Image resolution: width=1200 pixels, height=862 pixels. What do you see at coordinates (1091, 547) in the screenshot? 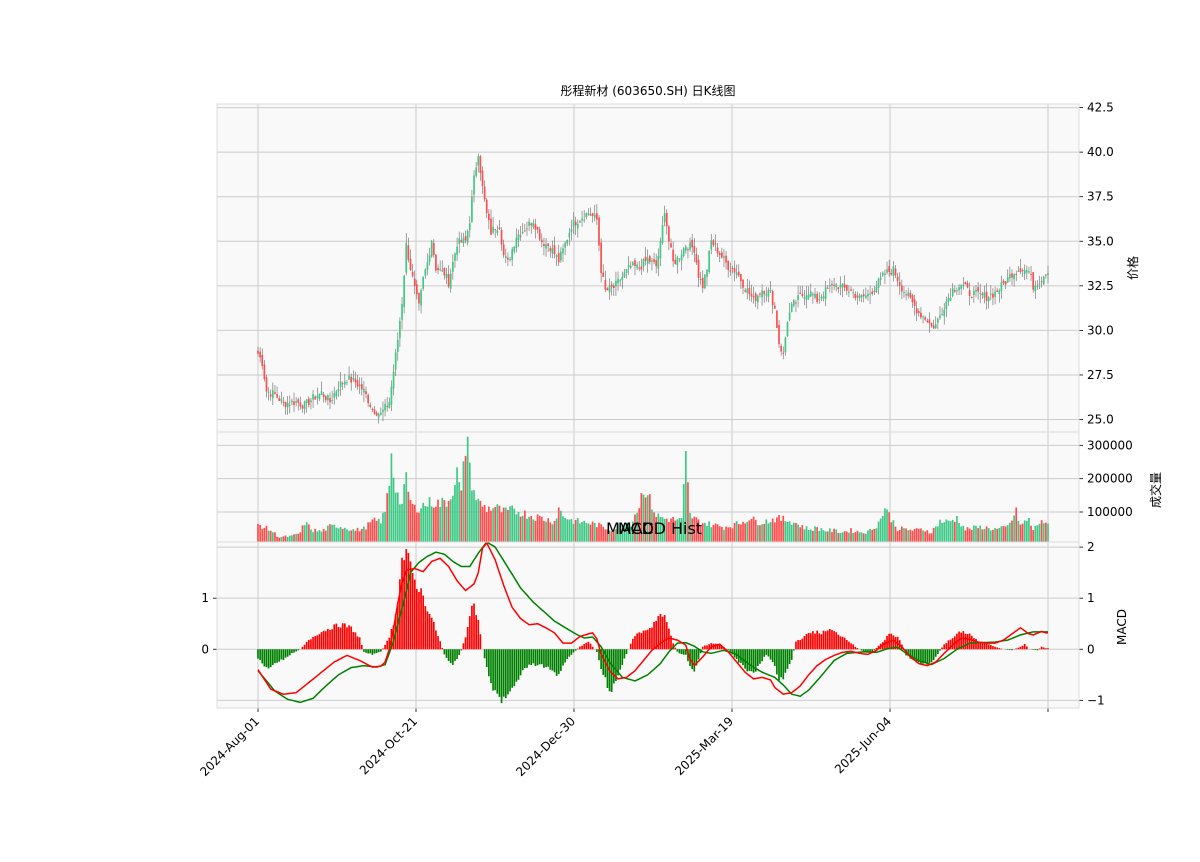
I see `macd-tick-label: 2` at bounding box center [1091, 547].